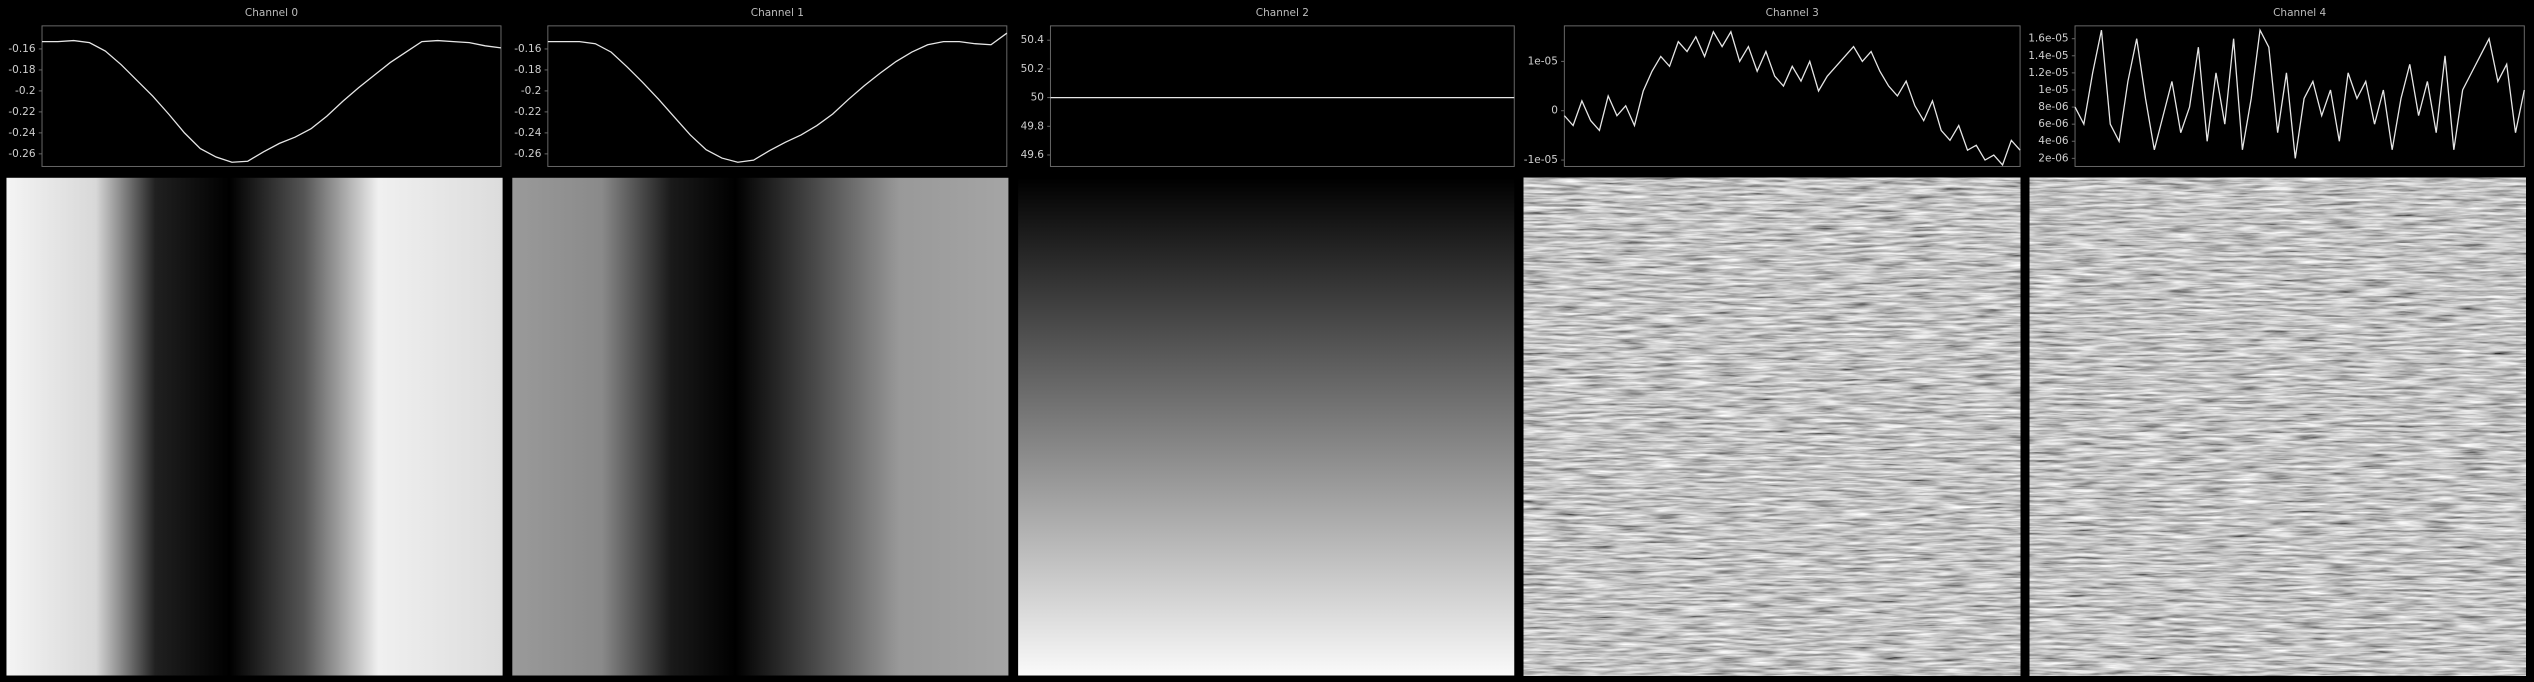 This screenshot has width=2534, height=682. I want to click on y-tick-label: 0, so click(1554, 111).